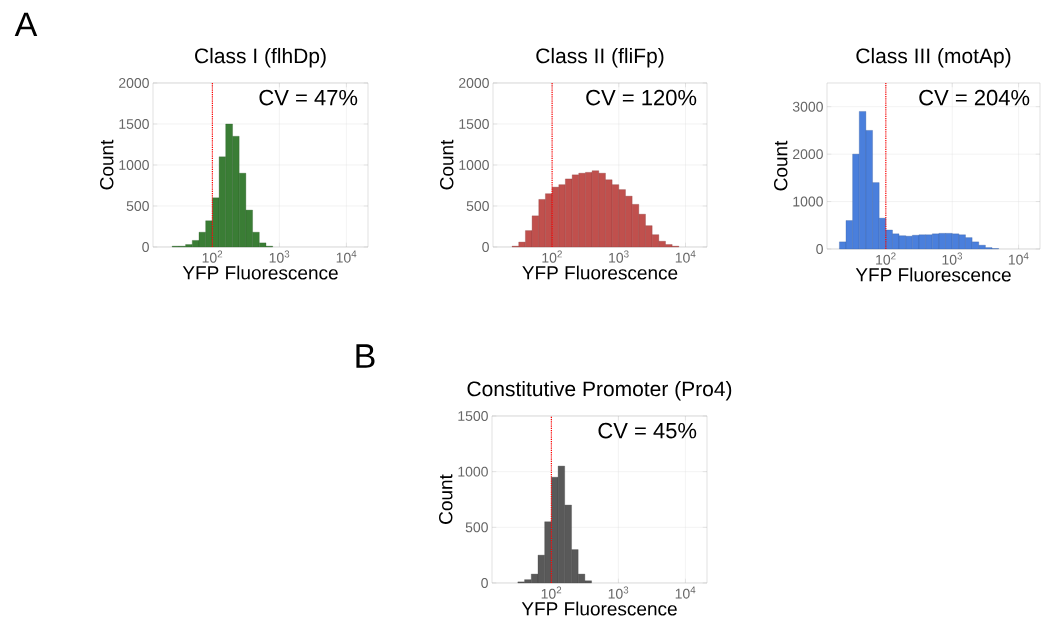  What do you see at coordinates (933, 57) in the screenshot?
I see `chart-title: Class III (motAp)` at bounding box center [933, 57].